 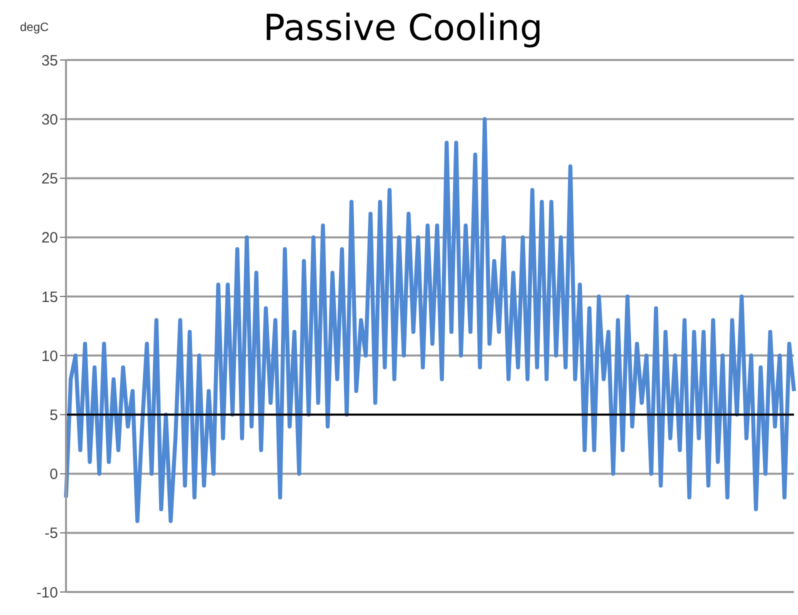 What do you see at coordinates (49, 61) in the screenshot?
I see `y-tick-label: 35` at bounding box center [49, 61].